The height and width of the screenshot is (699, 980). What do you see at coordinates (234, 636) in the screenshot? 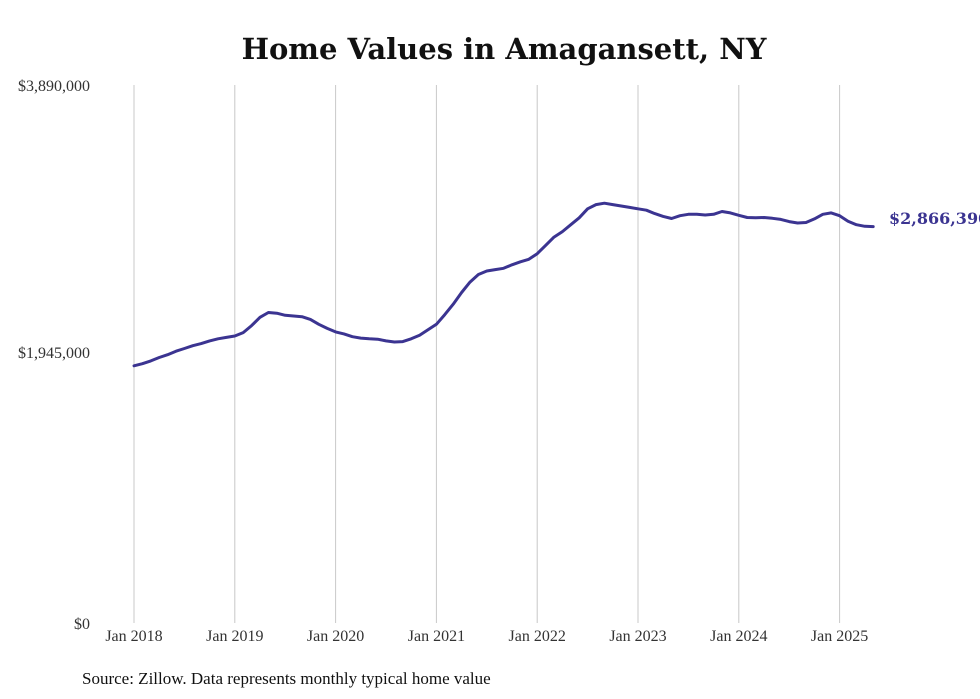
I see `x-tick-label-2019: Jan 2019` at bounding box center [234, 636].